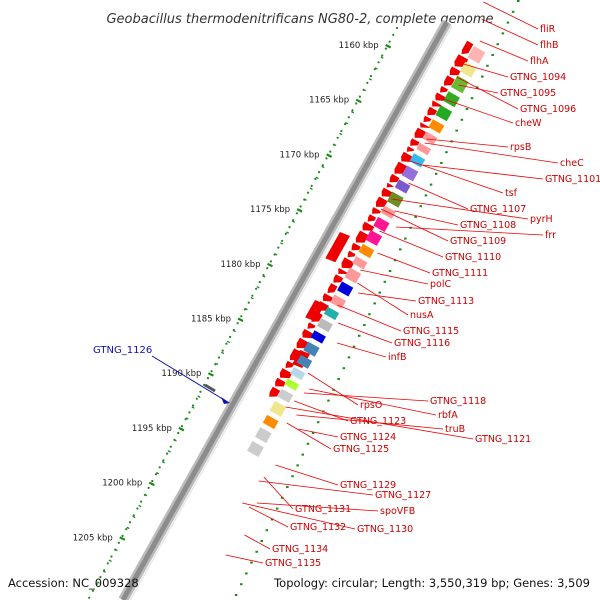 The width and height of the screenshot is (600, 600). What do you see at coordinates (440, 284) in the screenshot?
I see `gene-label: polC` at bounding box center [440, 284].